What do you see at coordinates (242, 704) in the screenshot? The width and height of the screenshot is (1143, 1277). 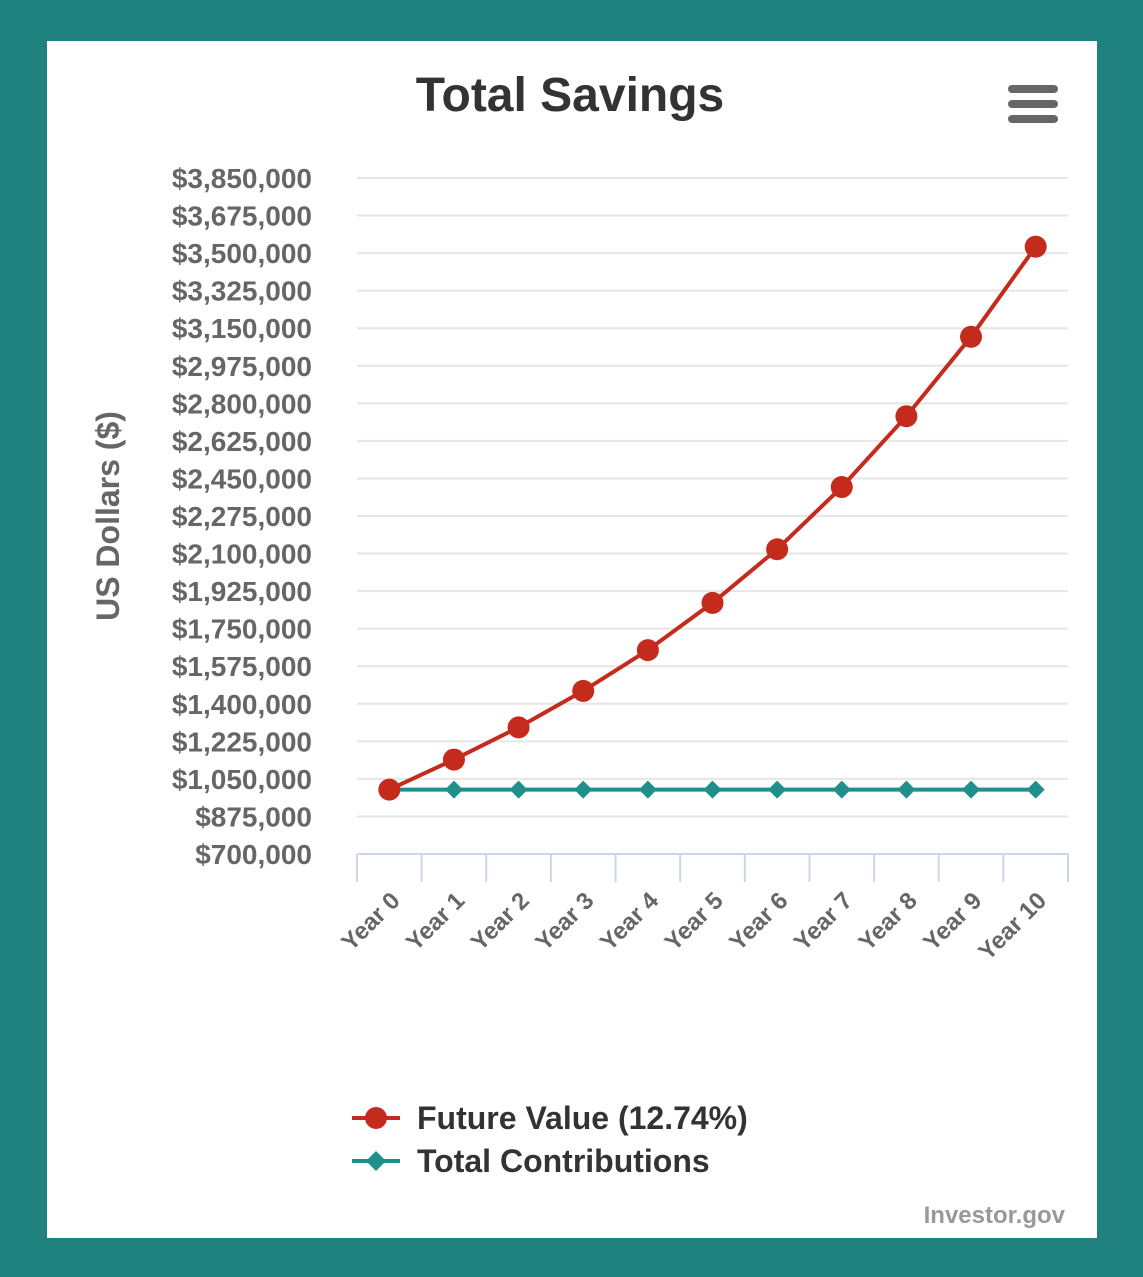 I see `y-tick-label: $1,400,000` at bounding box center [242, 704].